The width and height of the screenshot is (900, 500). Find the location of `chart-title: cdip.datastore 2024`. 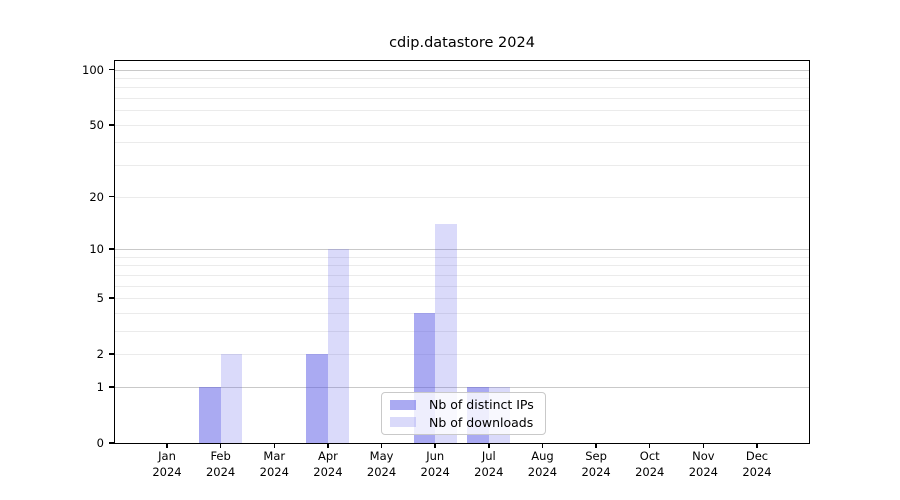

chart-title: cdip.datastore 2024 is located at coordinates (462, 43).